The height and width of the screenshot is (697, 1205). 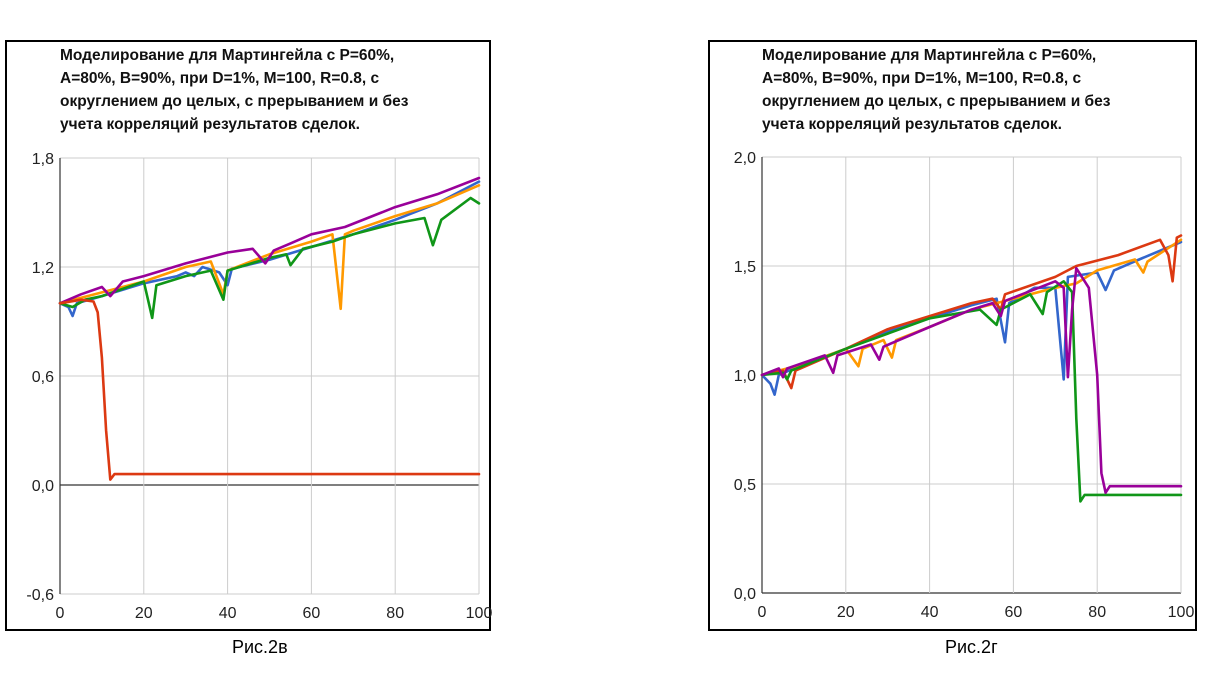 What do you see at coordinates (43, 268) in the screenshot?
I see `y-tick-label: 1,2` at bounding box center [43, 268].